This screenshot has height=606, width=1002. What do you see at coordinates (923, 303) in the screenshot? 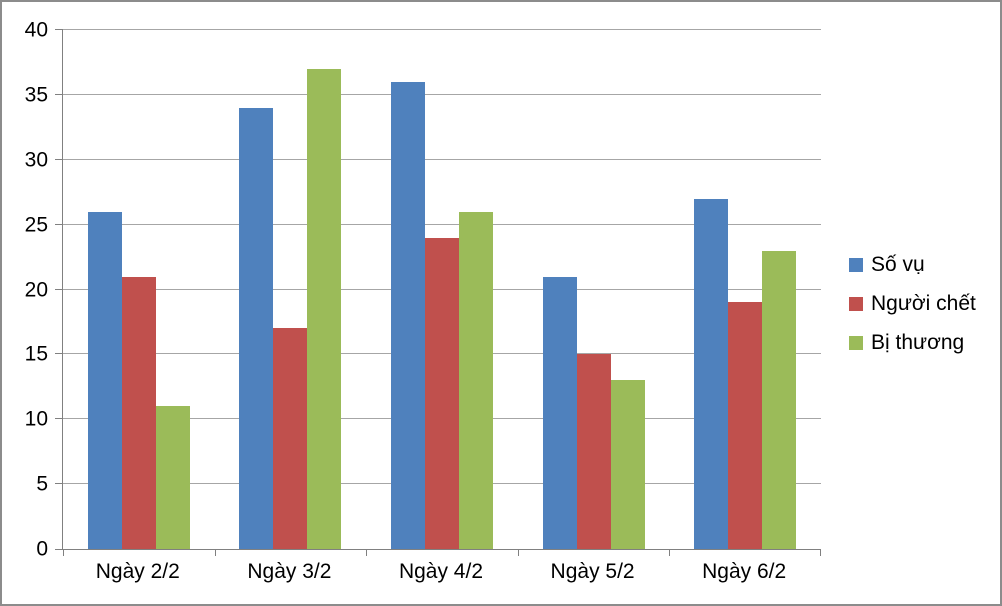
I see `legend-label: Người chết` at bounding box center [923, 303].